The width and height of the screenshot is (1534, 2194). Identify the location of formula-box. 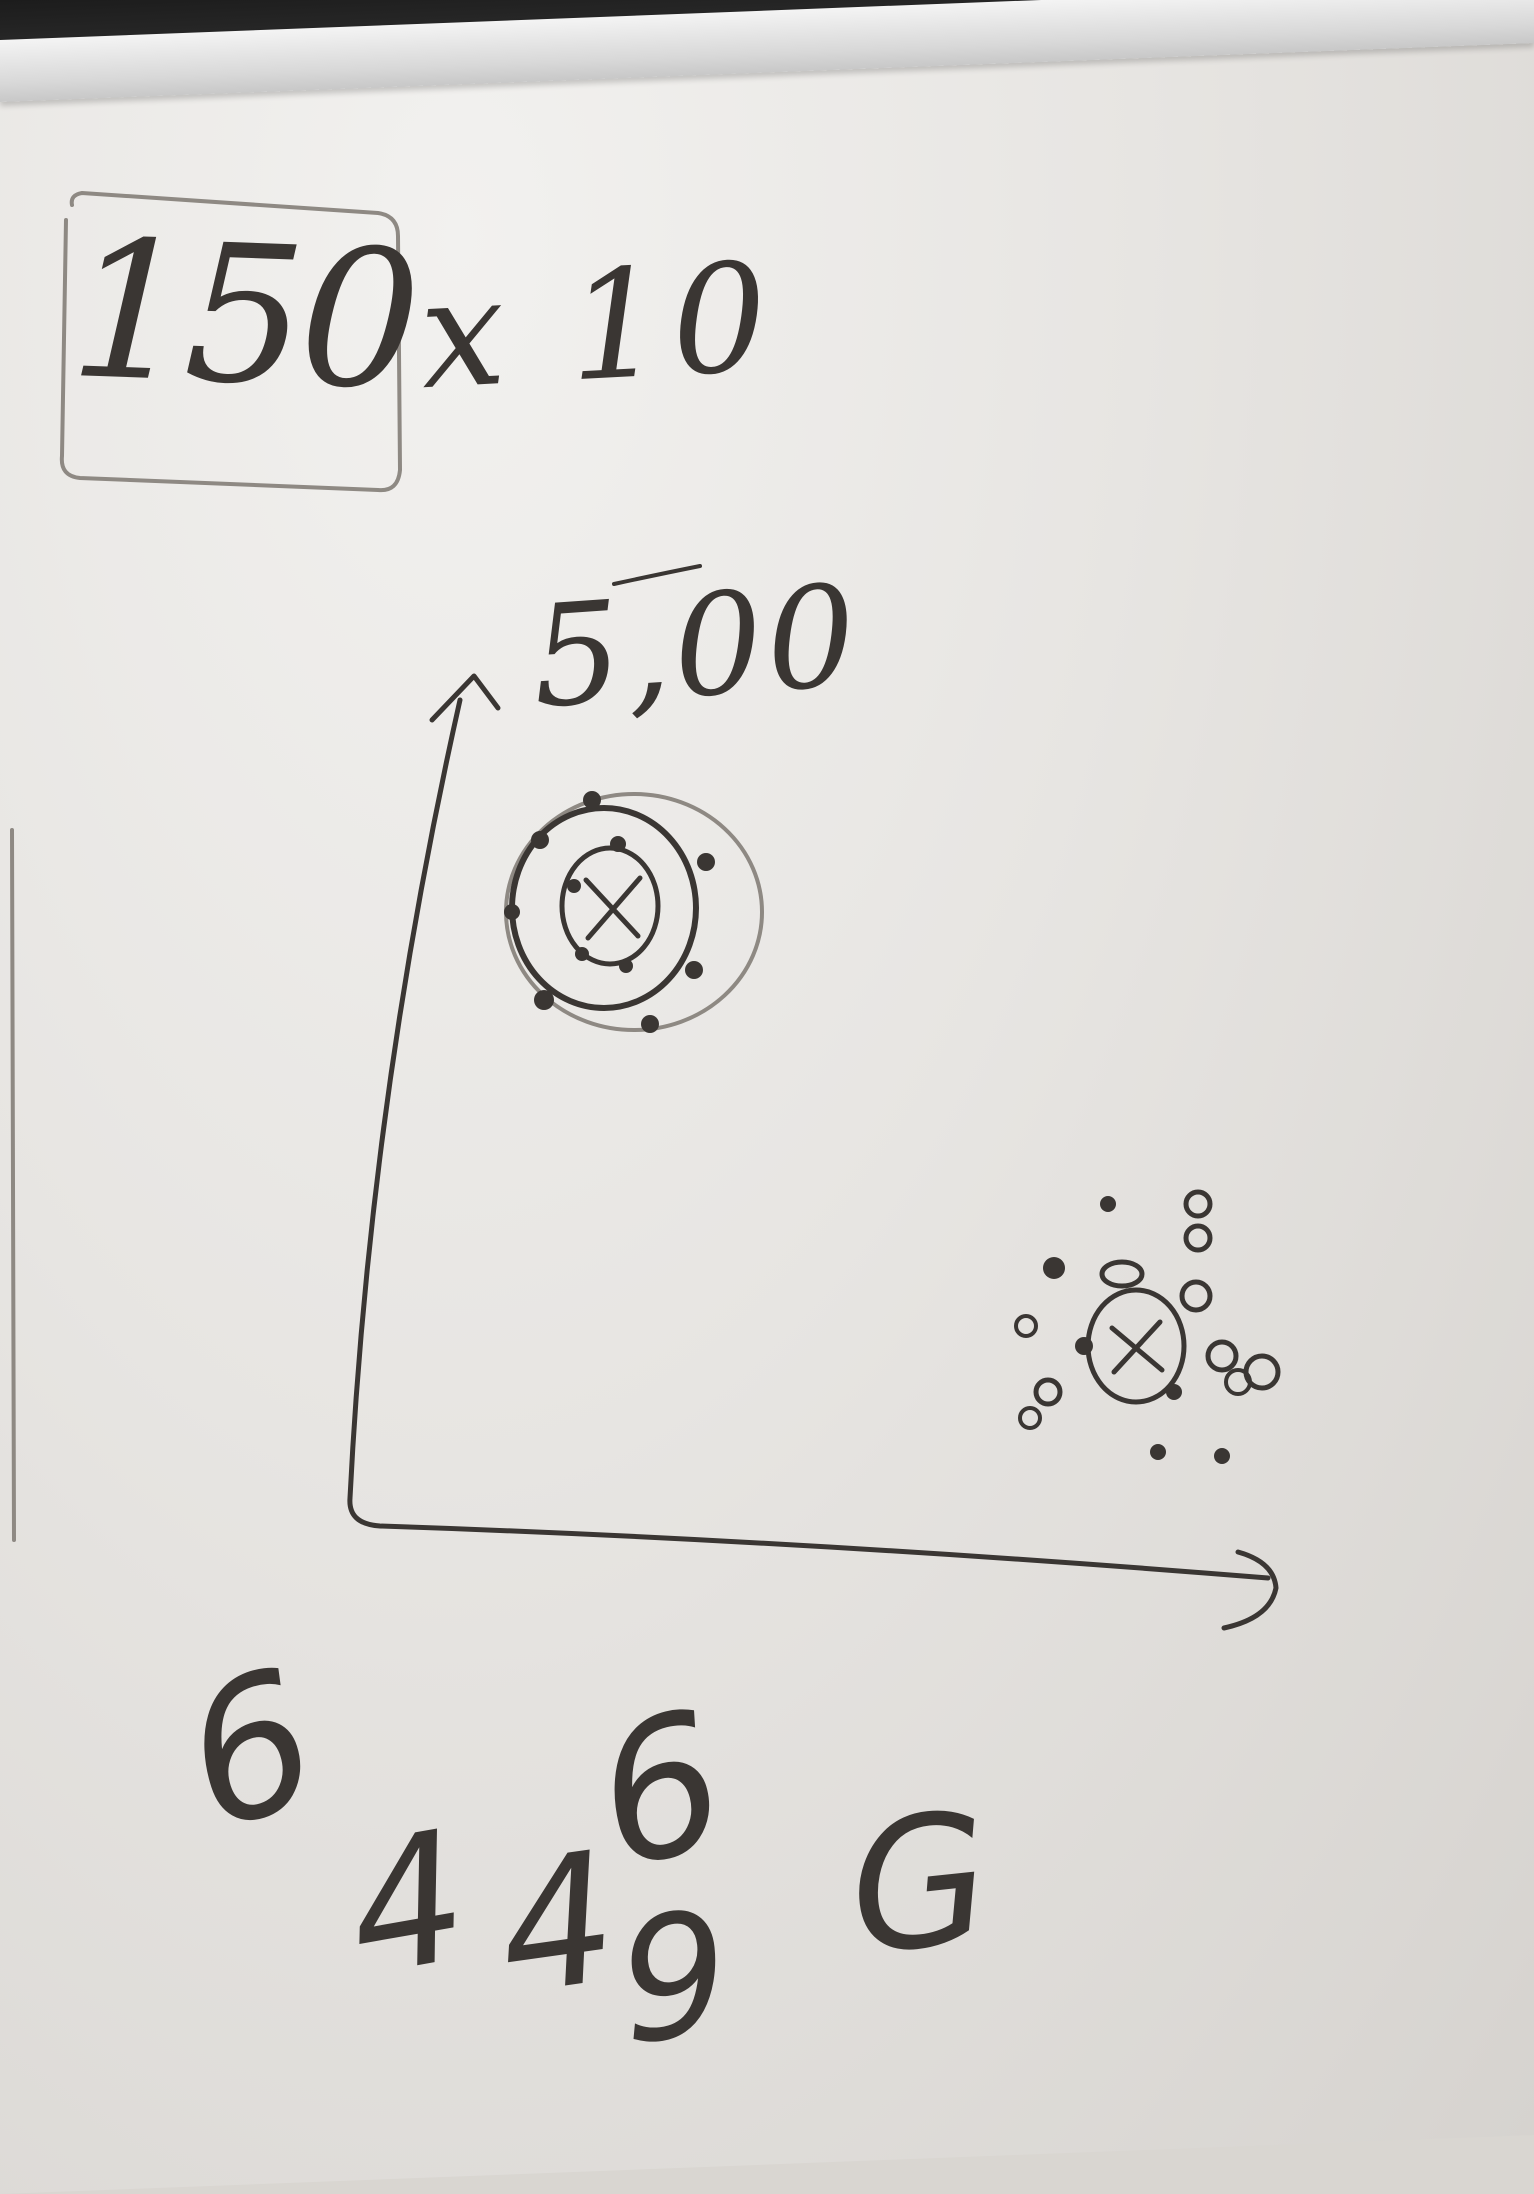
(230, 342).